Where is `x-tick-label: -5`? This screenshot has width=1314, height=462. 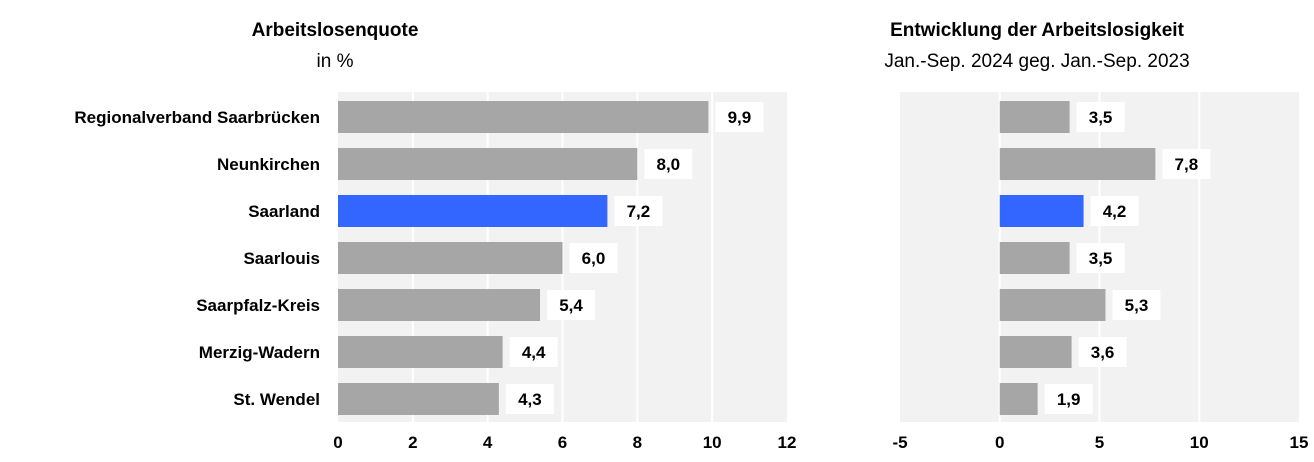 x-tick-label: -5 is located at coordinates (899, 442).